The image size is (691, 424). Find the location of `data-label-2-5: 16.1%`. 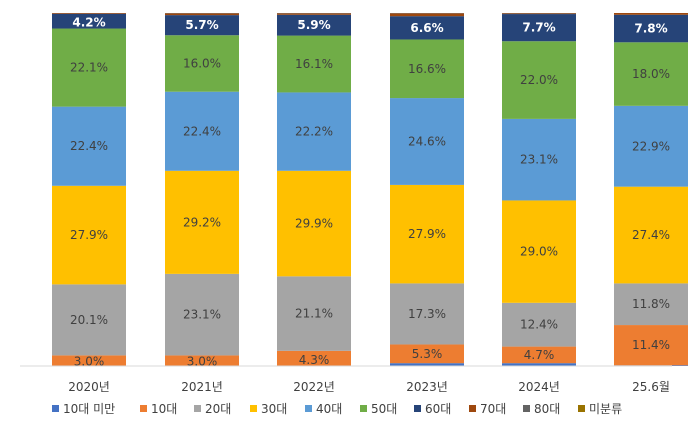

data-label-2-5: 16.1% is located at coordinates (314, 64).